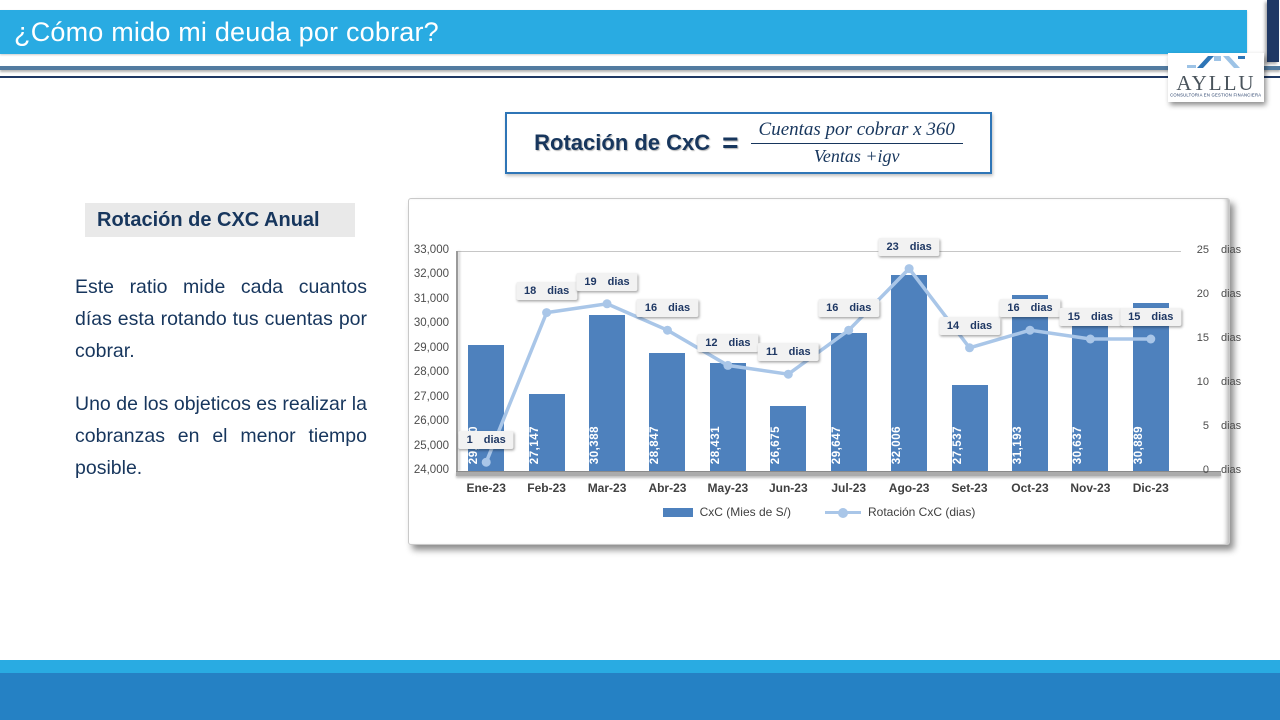 This screenshot has width=1280, height=720. Describe the element at coordinates (1222, 470) in the screenshot. I see `right-axis-tick: 0 dias` at that location.